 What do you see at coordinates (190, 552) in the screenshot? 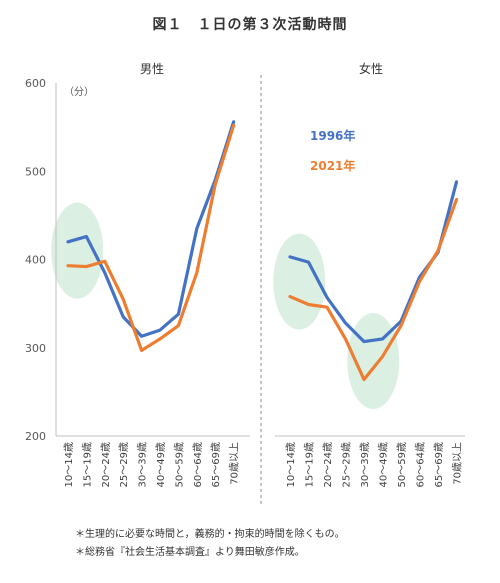
I see `footnote-2: ＊総務省『社会生活基本調査』より舞田敏彦作成。` at bounding box center [190, 552].